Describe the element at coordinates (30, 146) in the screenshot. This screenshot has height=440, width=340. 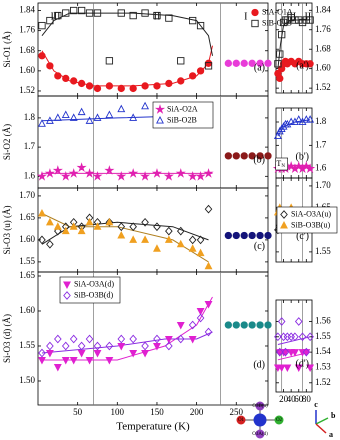
I see `y-tick-label: 1.7` at that location.